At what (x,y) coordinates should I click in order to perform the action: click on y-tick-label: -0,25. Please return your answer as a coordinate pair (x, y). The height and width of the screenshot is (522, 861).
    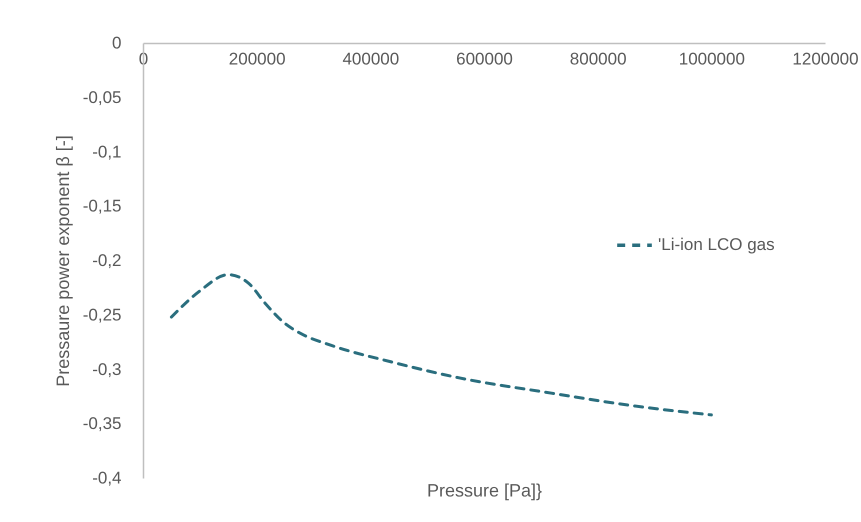
    Looking at the image, I should click on (102, 314).